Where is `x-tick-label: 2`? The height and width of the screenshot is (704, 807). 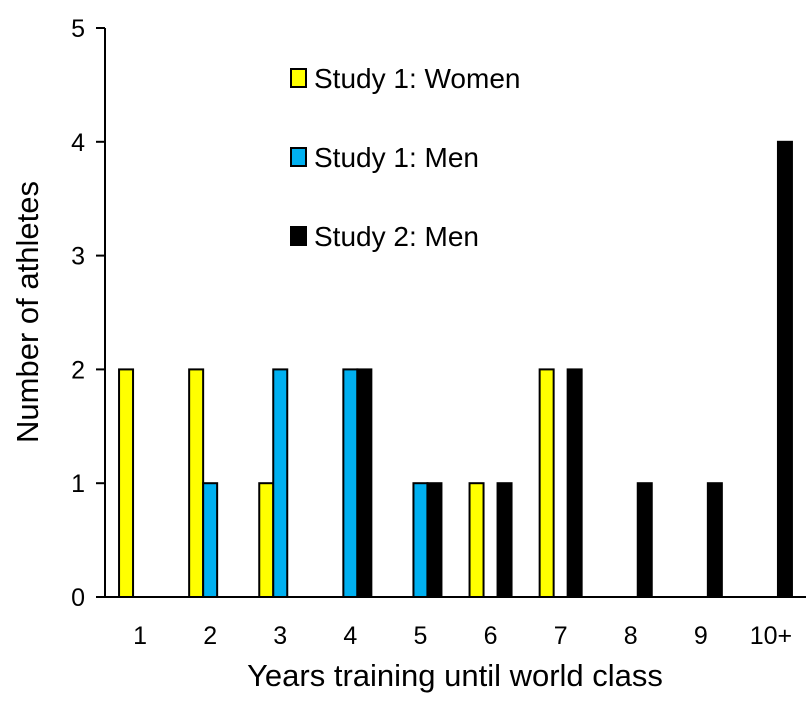
x-tick-label: 2 is located at coordinates (210, 636).